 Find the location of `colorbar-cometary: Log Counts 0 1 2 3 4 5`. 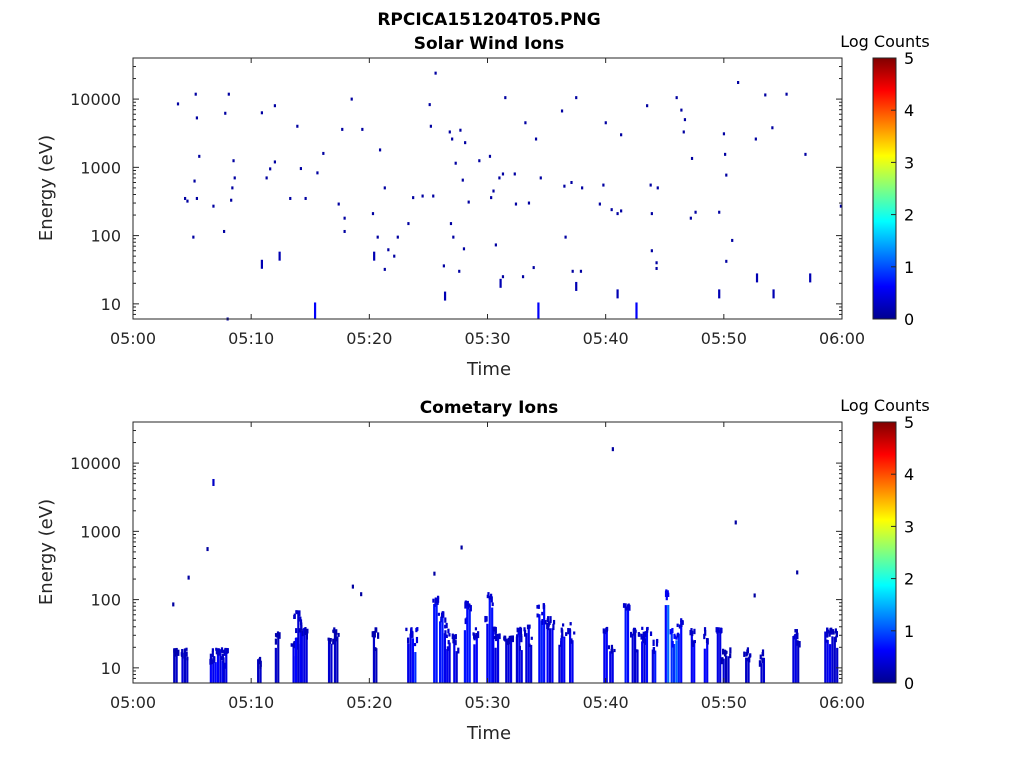

colorbar-cometary: Log Counts 0 1 2 3 4 5 is located at coordinates (885, 544).